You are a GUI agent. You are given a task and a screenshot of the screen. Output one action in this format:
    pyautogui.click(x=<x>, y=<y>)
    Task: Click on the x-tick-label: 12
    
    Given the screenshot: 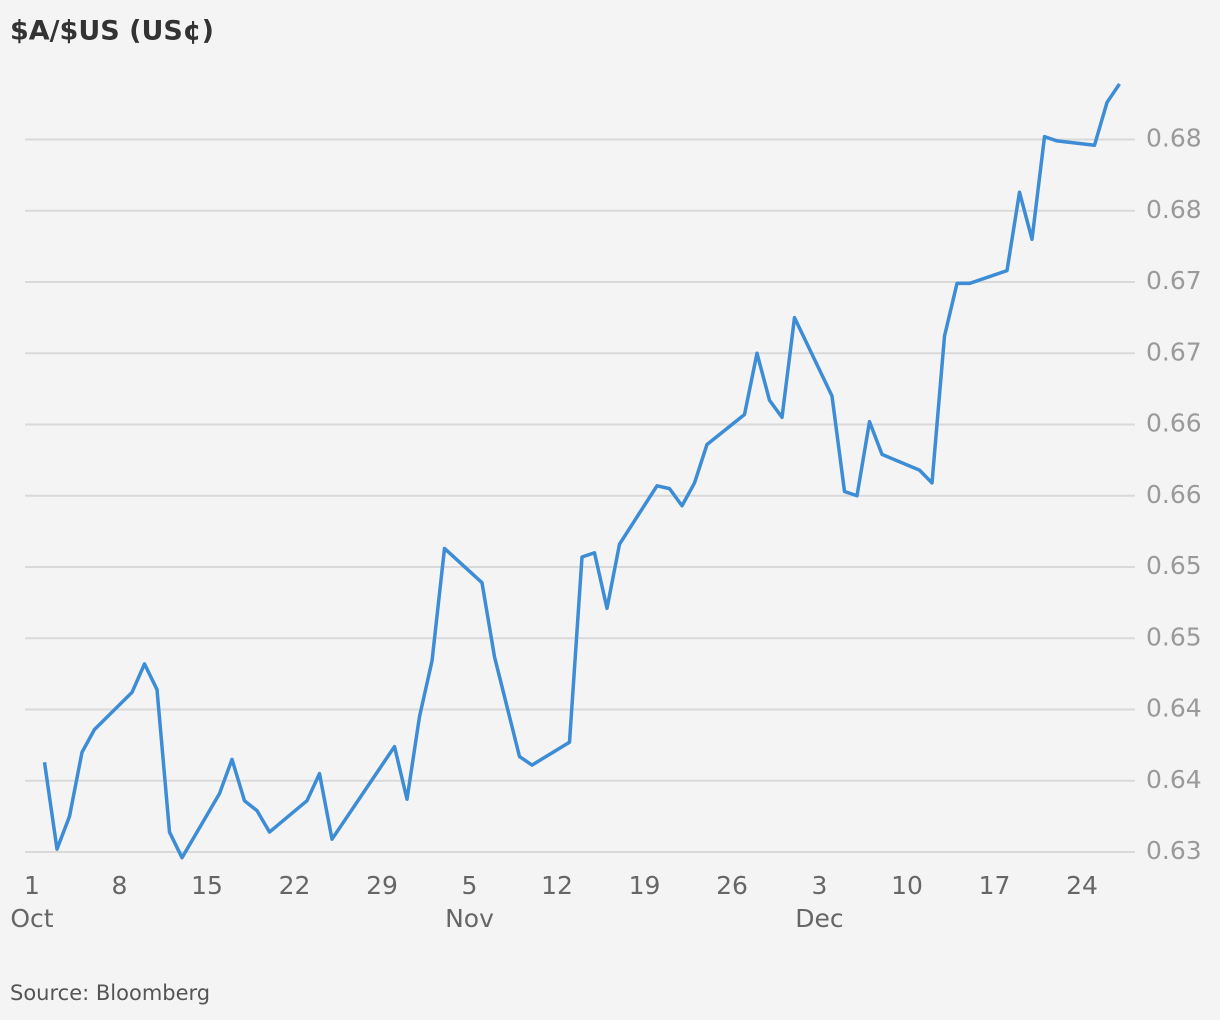 What is the action you would take?
    pyautogui.click(x=557, y=885)
    